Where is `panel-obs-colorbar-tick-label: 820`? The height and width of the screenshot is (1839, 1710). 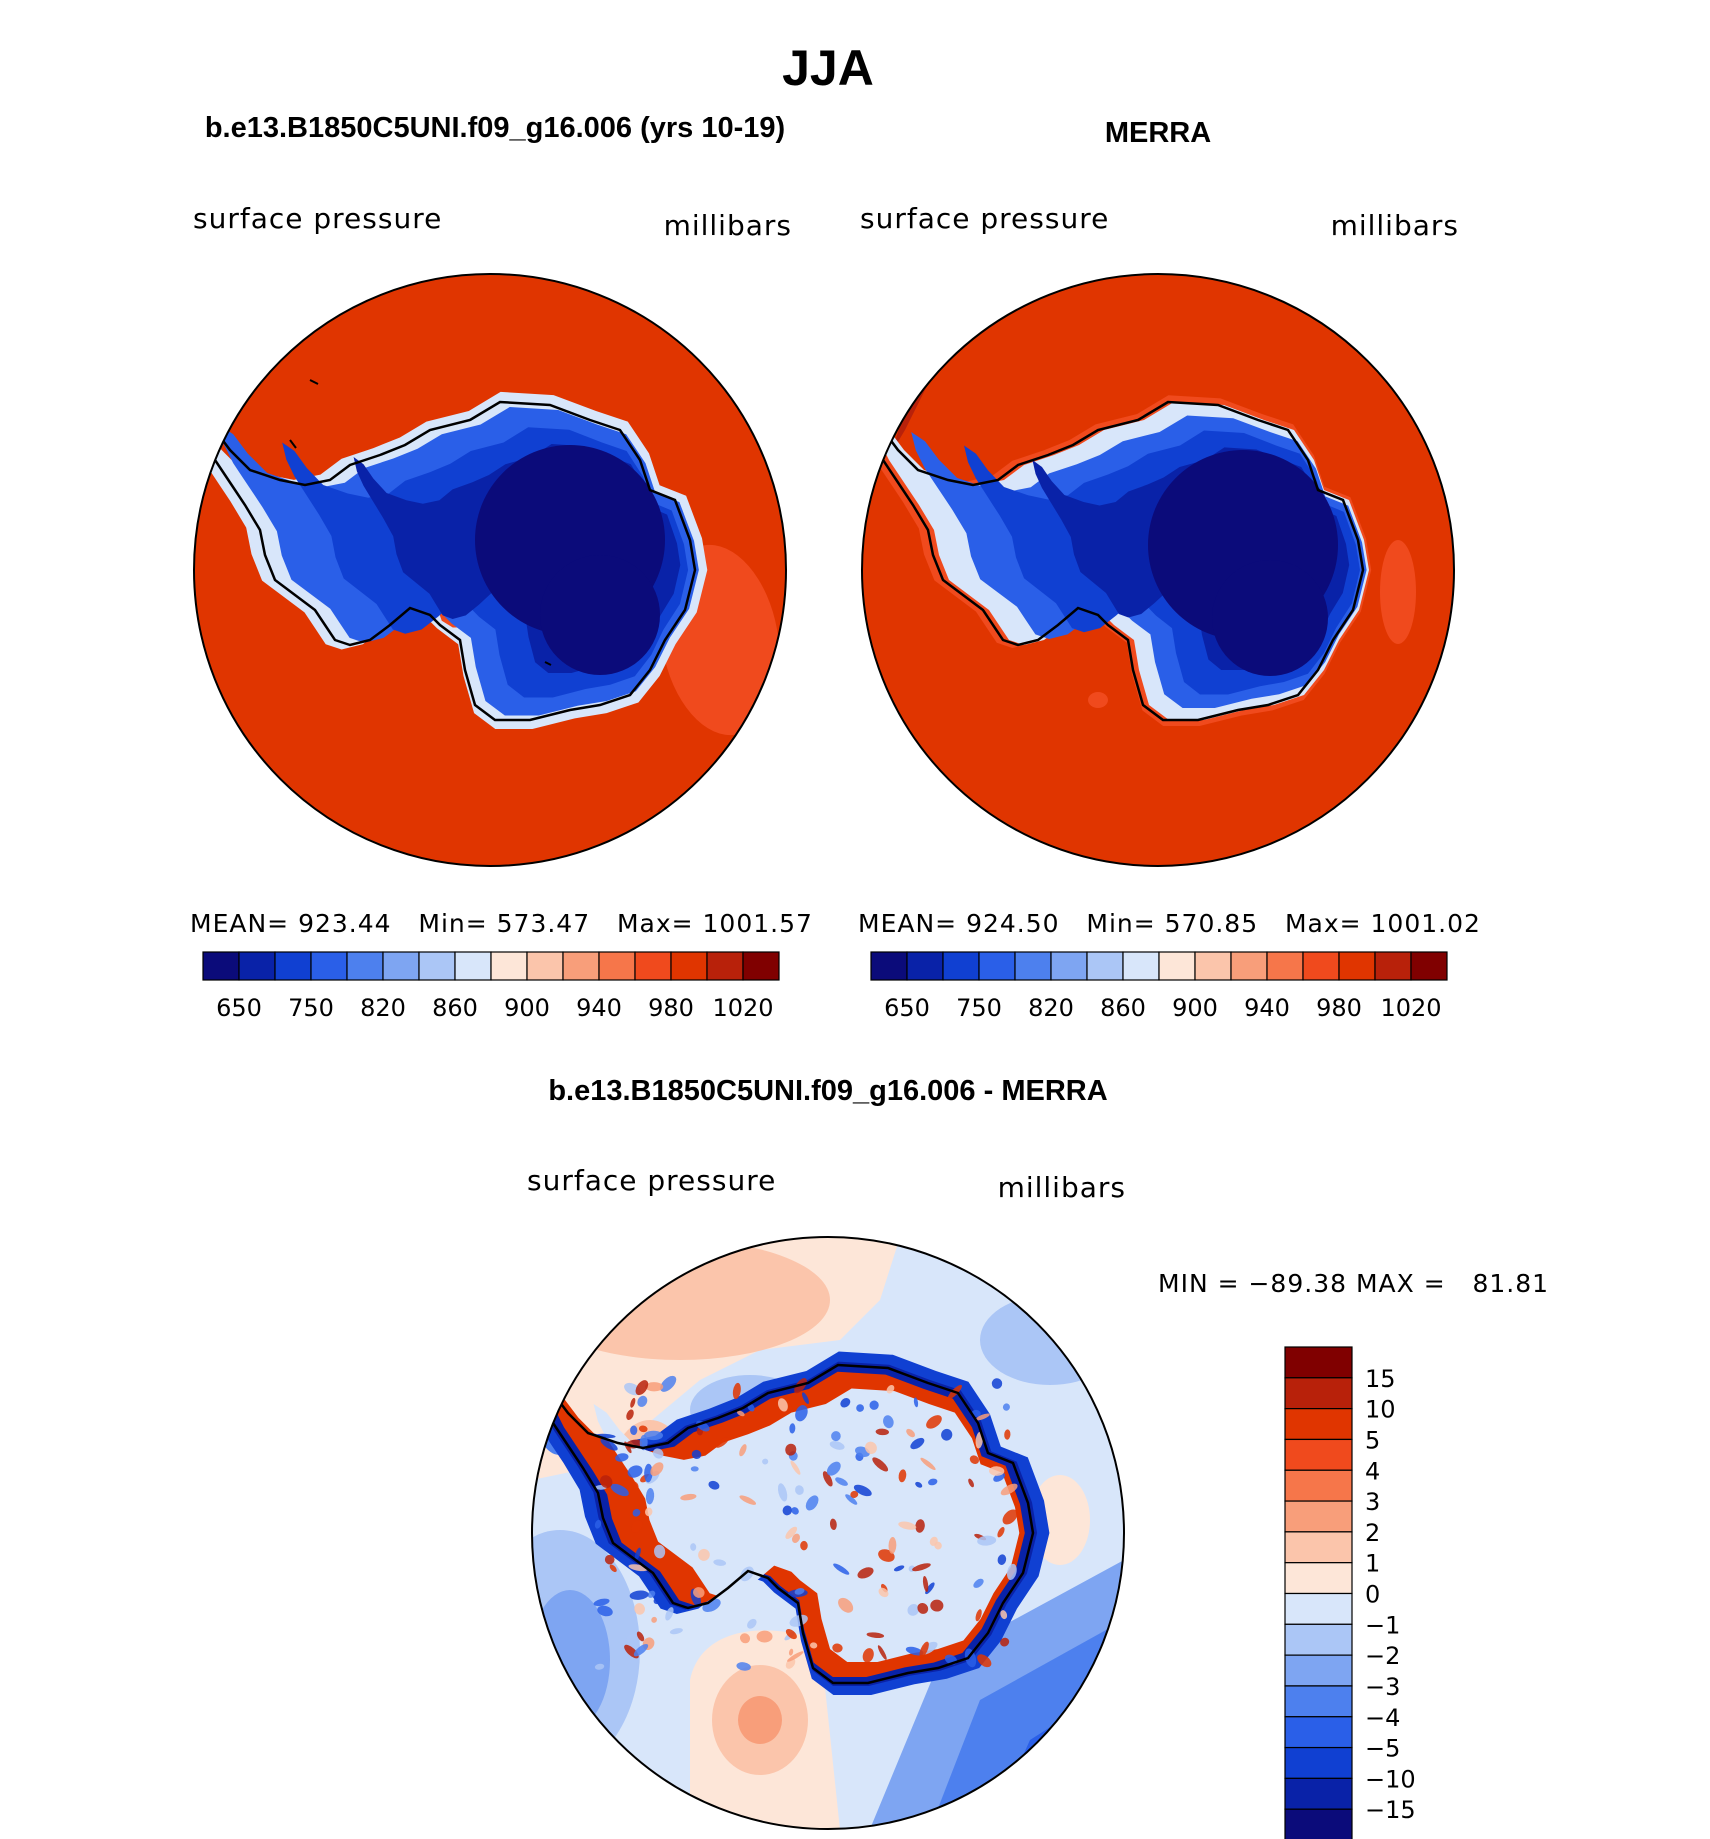 panel-obs-colorbar-tick-label: 820 is located at coordinates (1051, 1008).